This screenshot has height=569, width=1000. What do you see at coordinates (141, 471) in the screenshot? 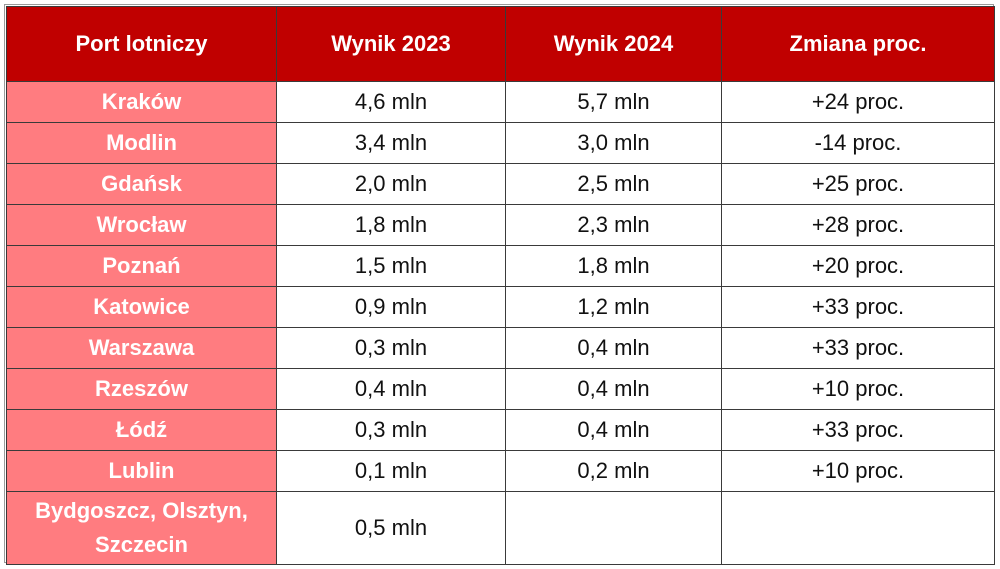
I see `airport-cell: Lublin` at bounding box center [141, 471].